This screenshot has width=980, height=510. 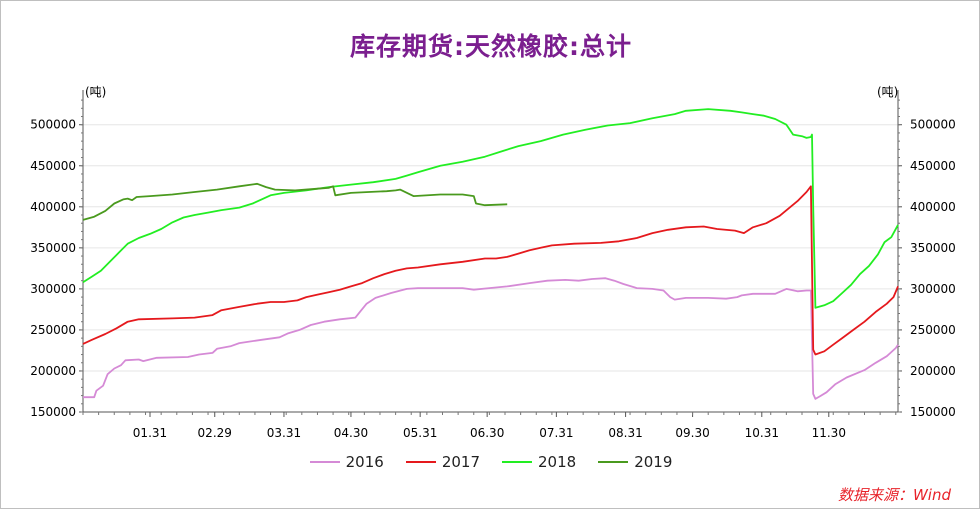 I want to click on y-tick-label-right: 250000, so click(x=933, y=330).